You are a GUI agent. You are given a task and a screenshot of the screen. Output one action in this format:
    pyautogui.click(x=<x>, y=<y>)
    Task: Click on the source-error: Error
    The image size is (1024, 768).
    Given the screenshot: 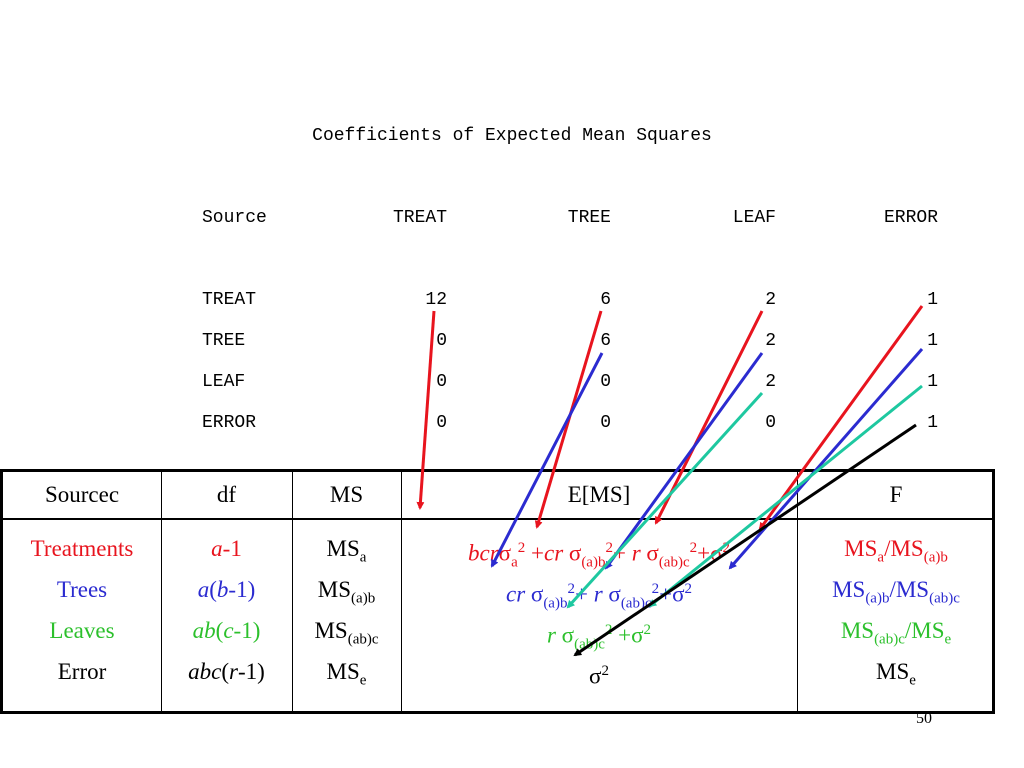 What is the action you would take?
    pyautogui.click(x=82, y=671)
    